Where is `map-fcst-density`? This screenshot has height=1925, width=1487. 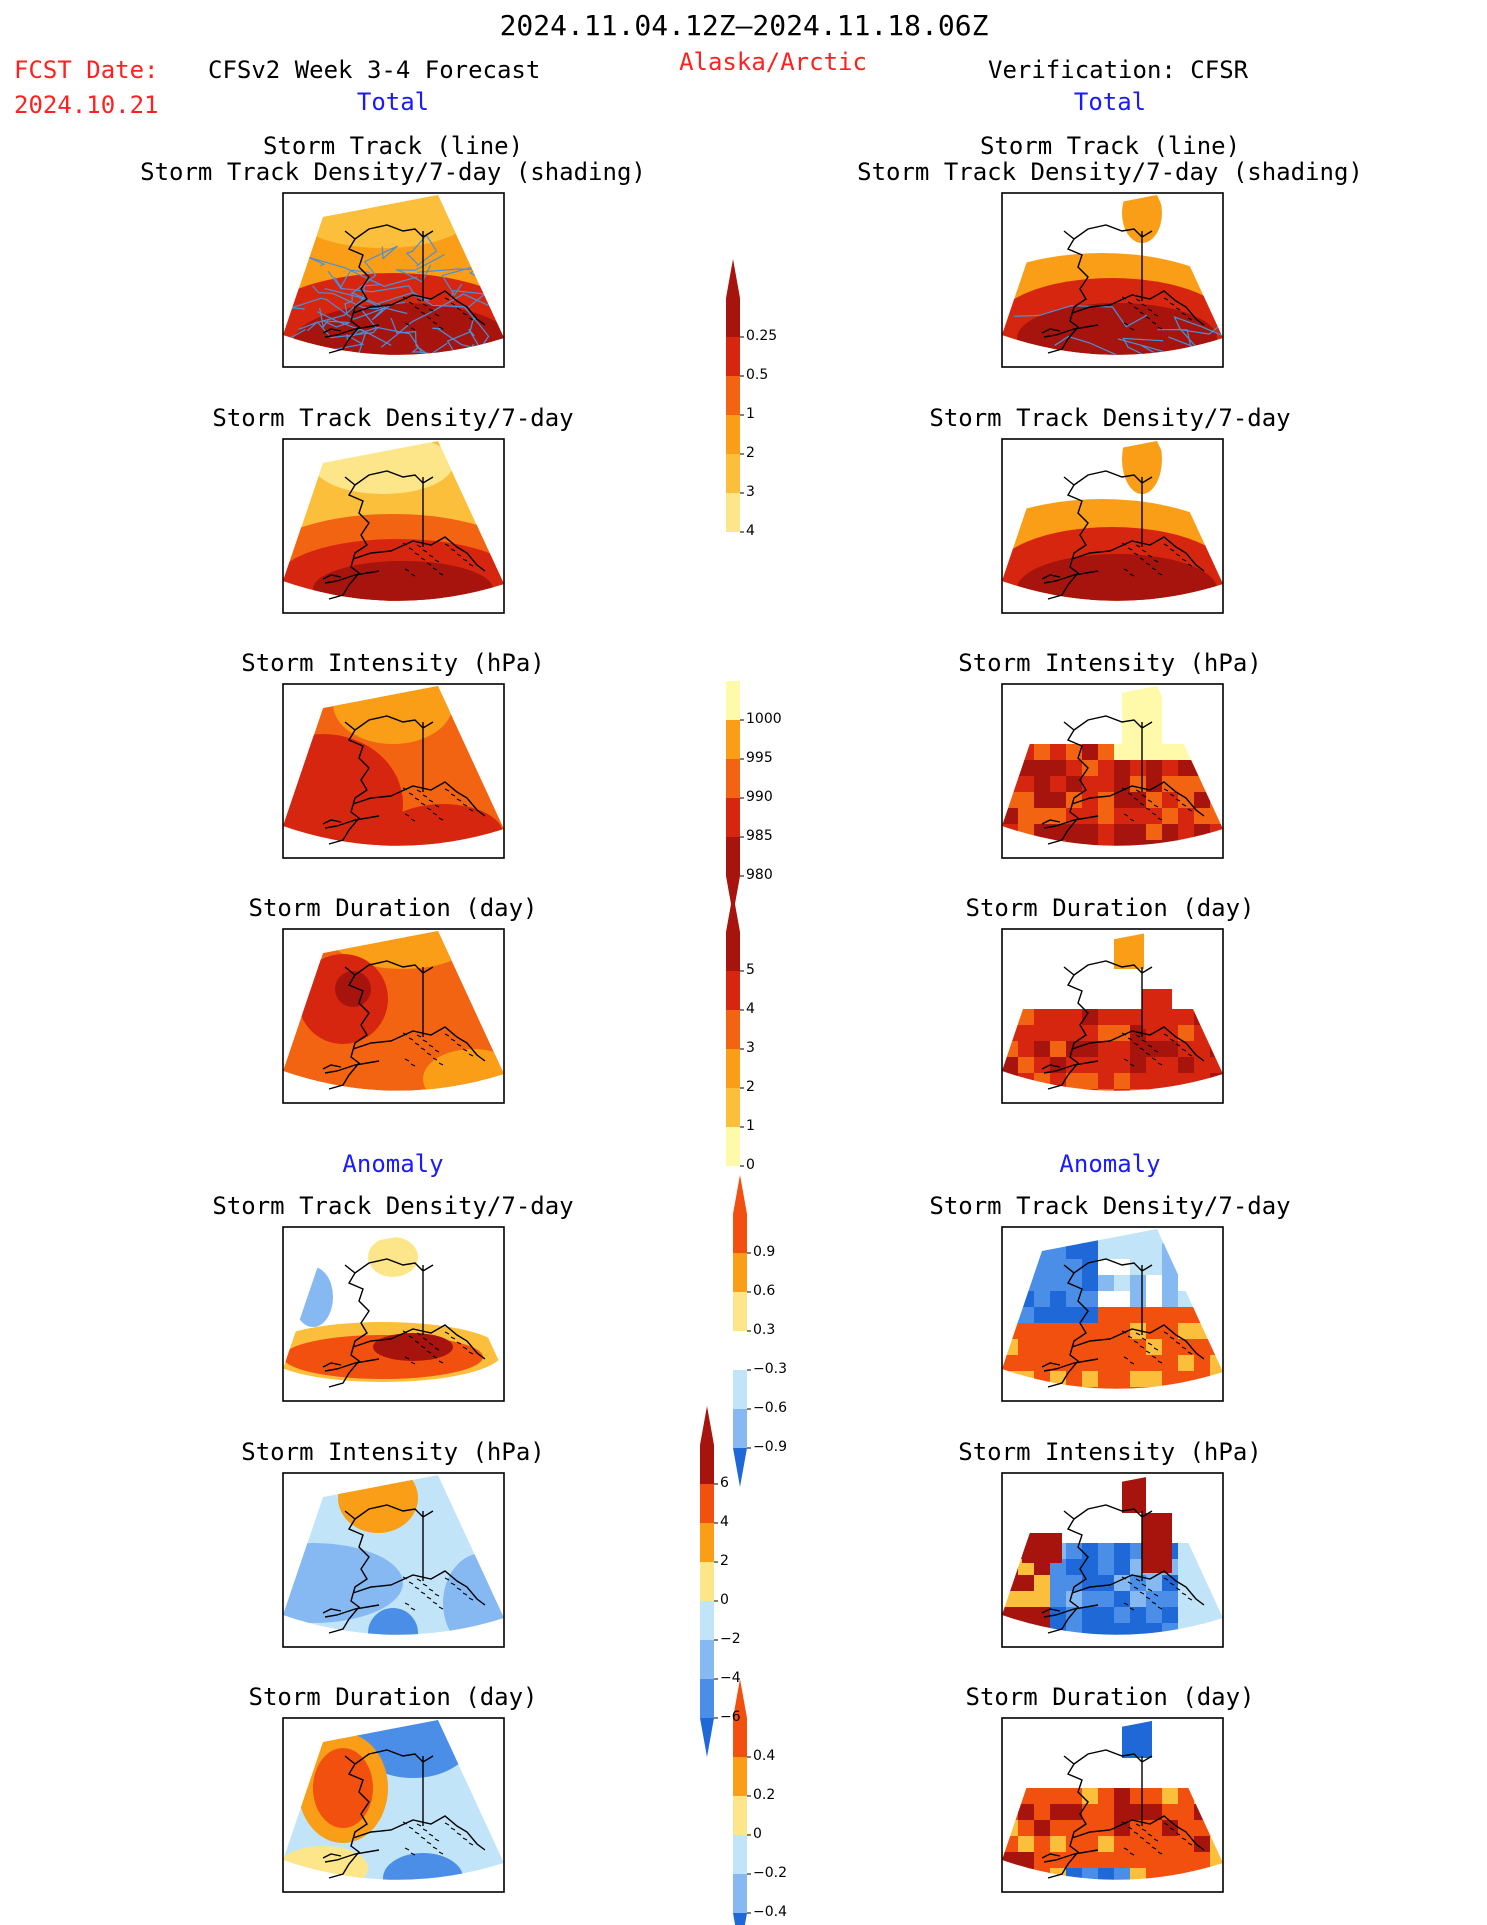
map-fcst-density is located at coordinates (393, 526).